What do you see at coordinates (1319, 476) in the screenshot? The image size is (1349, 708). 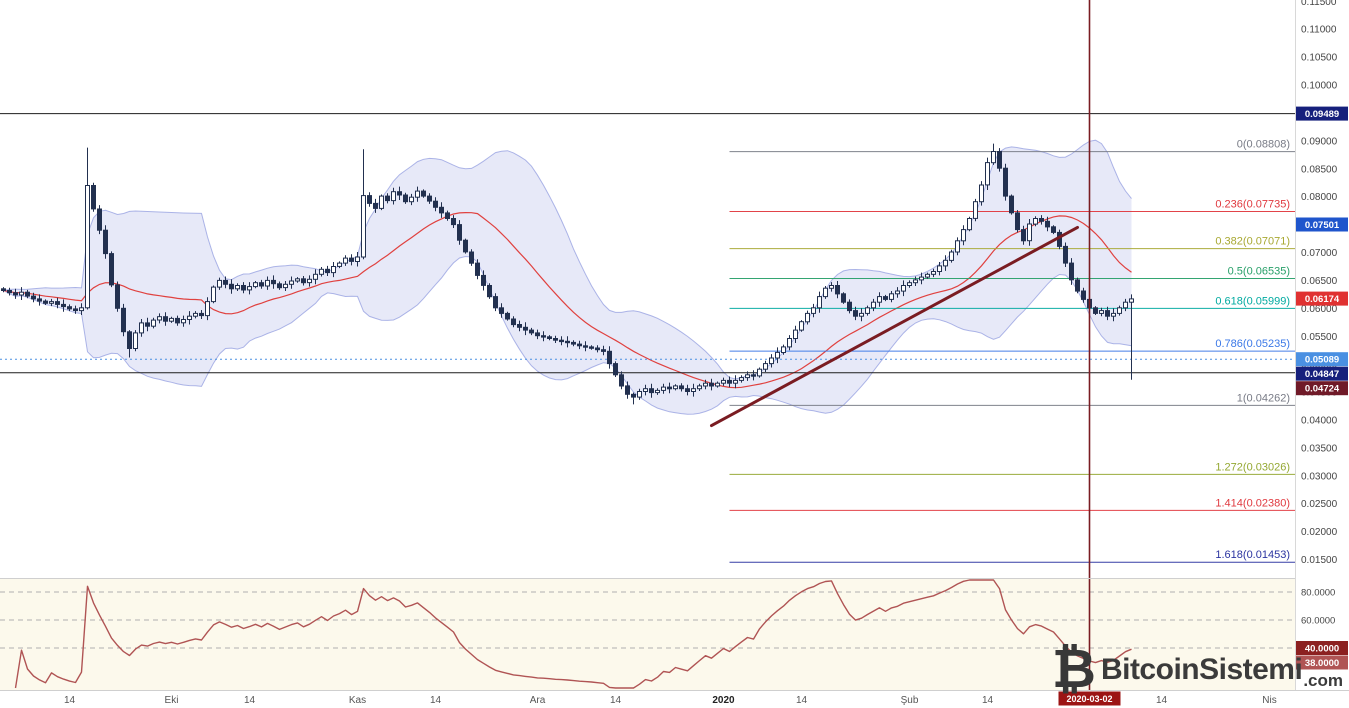 I see `price-tick-label: 0.03000` at bounding box center [1319, 476].